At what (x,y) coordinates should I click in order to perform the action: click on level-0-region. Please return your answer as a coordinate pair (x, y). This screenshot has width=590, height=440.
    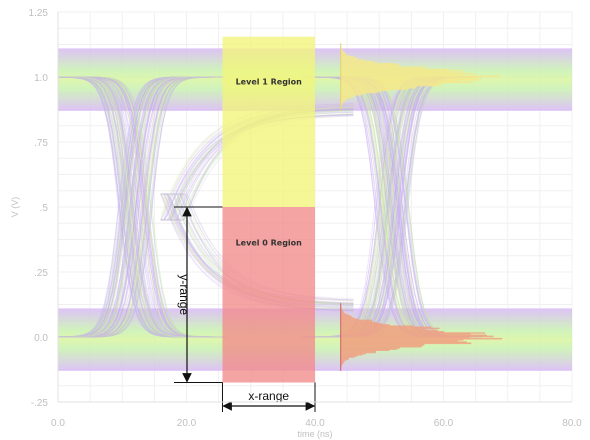
    Looking at the image, I should click on (268, 295).